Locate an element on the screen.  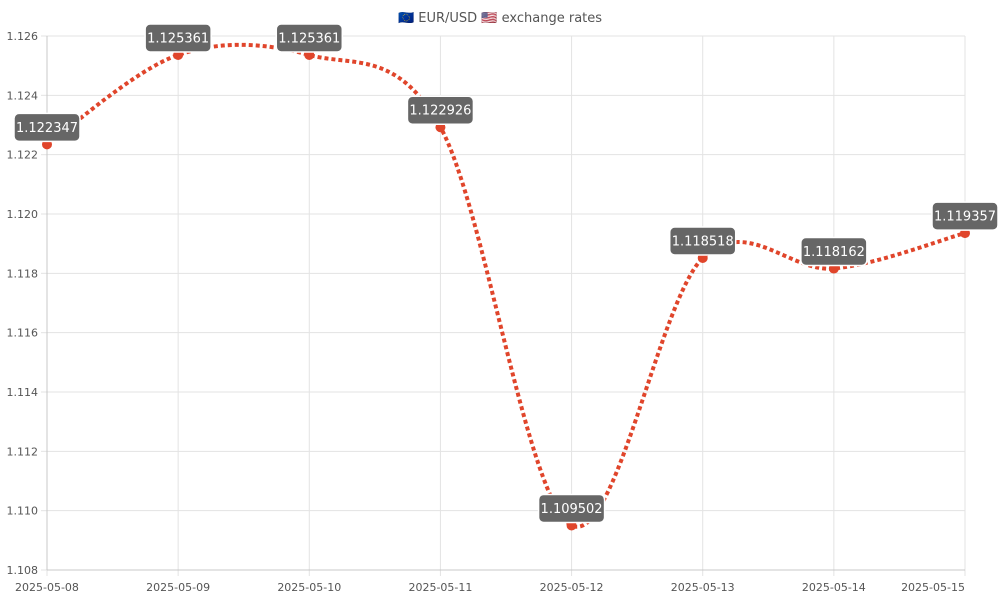
data-label-text: 1.109502 is located at coordinates (572, 509).